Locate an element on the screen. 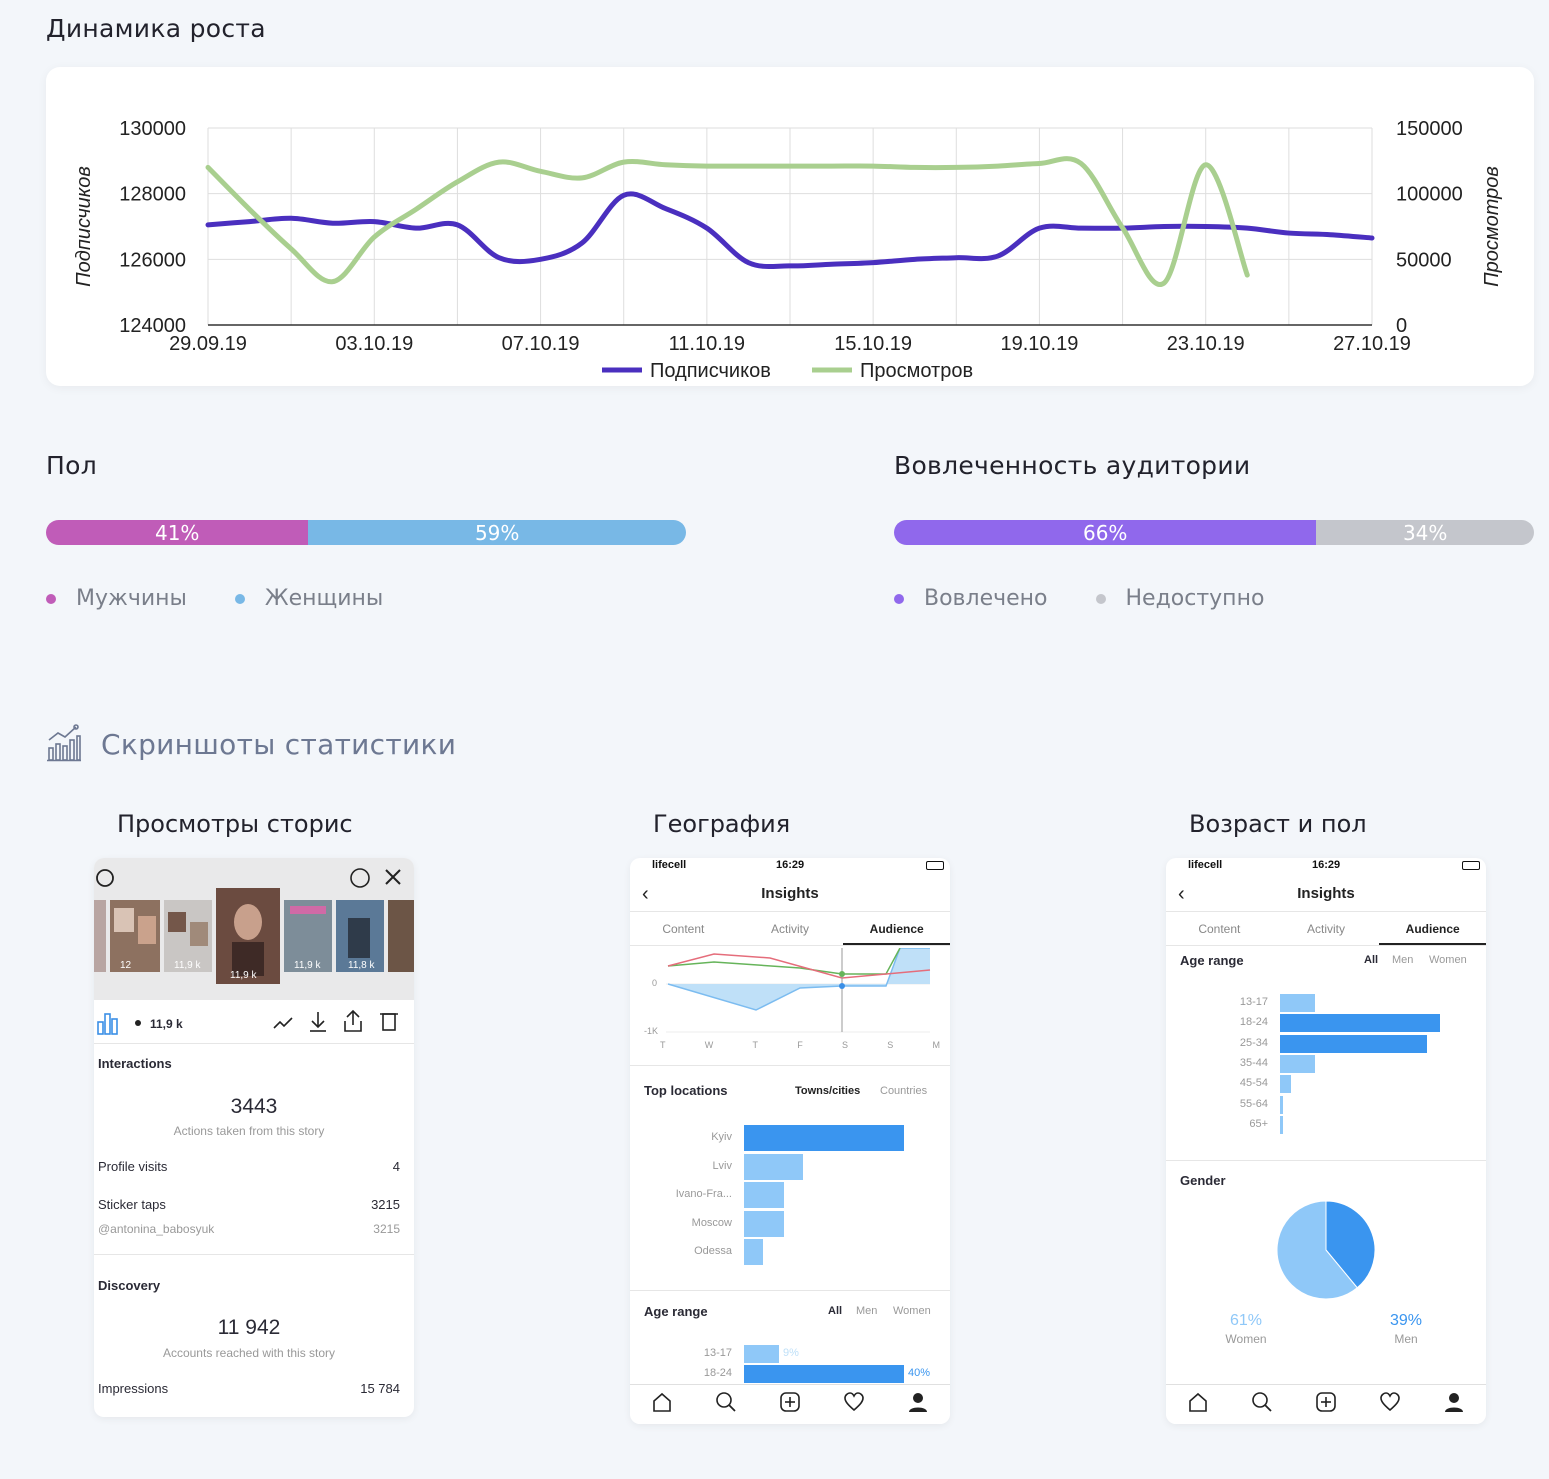  bar-row: 18-24 is located at coordinates (1326, 1023).